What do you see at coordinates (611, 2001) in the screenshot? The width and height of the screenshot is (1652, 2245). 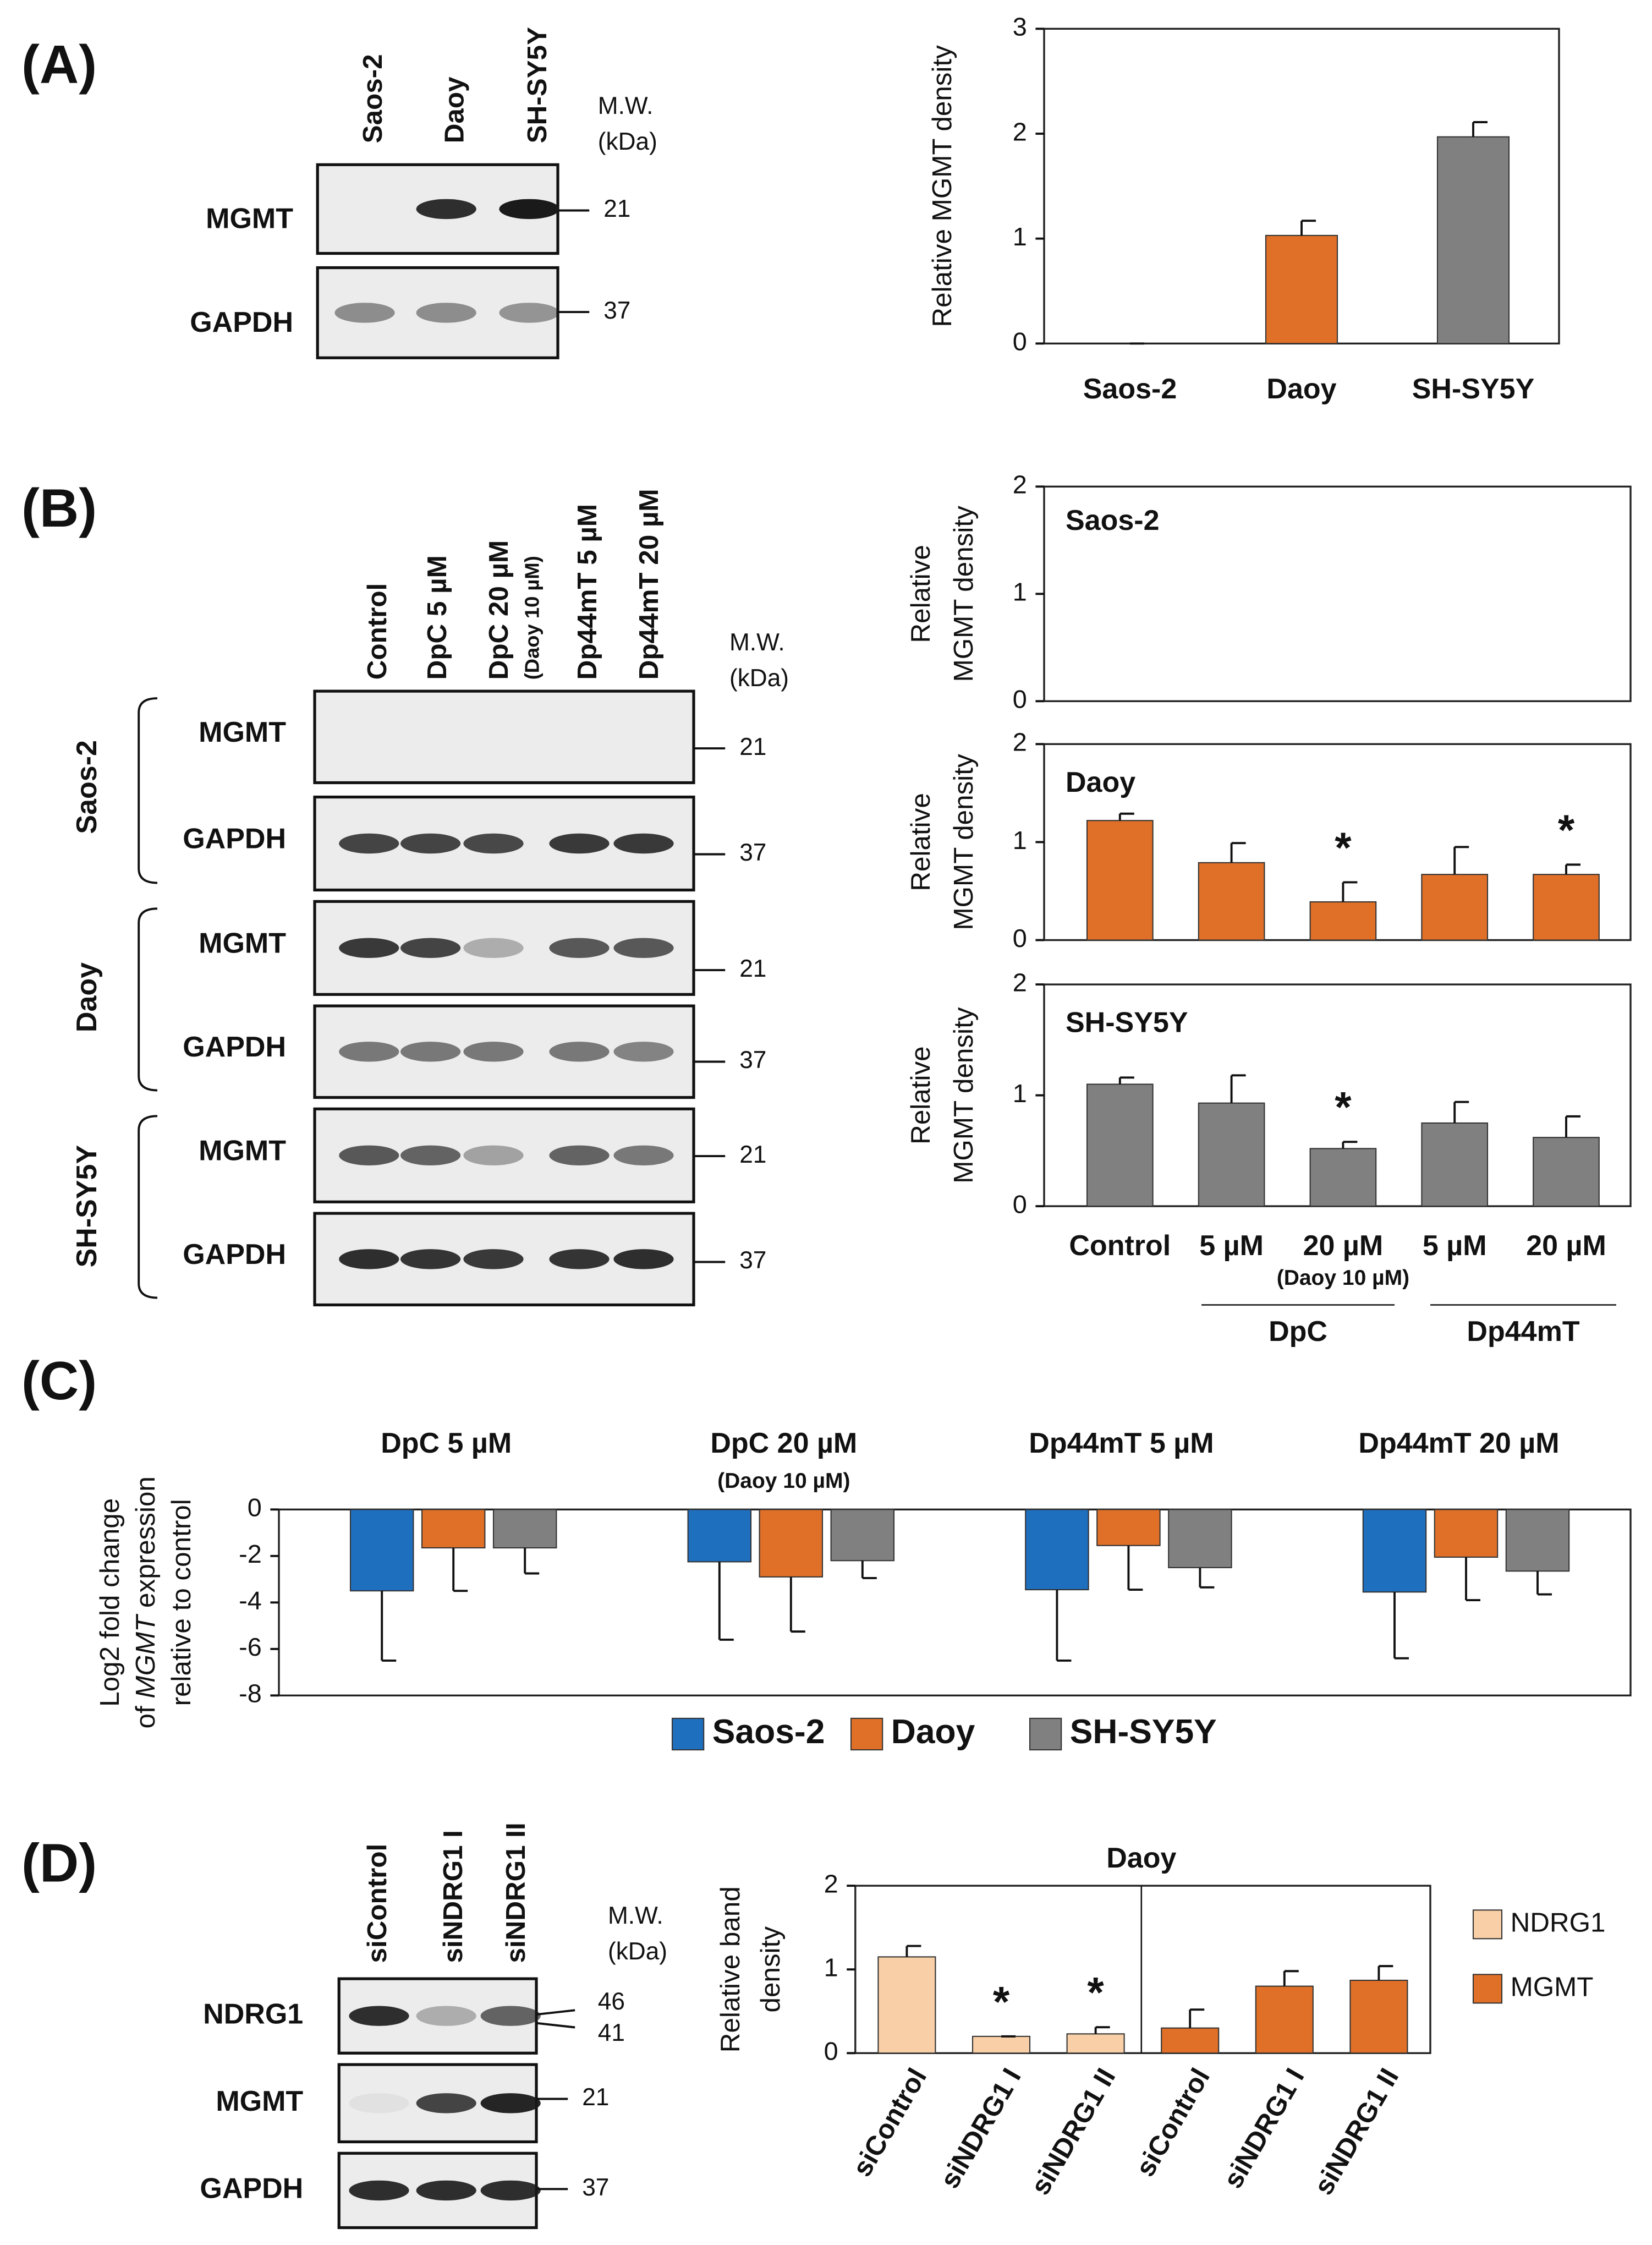 I see `mw-label: 46` at bounding box center [611, 2001].